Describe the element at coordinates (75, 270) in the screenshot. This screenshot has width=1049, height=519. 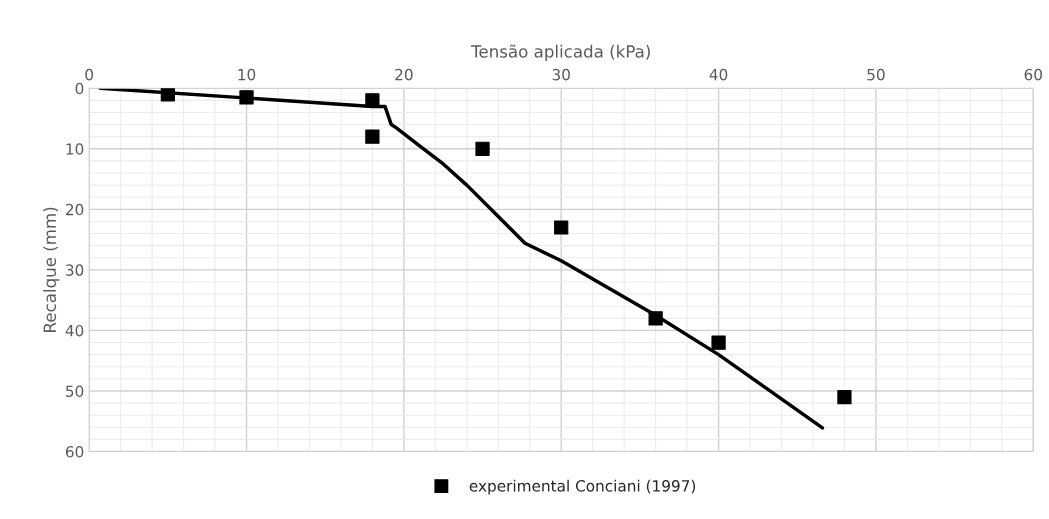
I see `y-tick-label: 30` at that location.